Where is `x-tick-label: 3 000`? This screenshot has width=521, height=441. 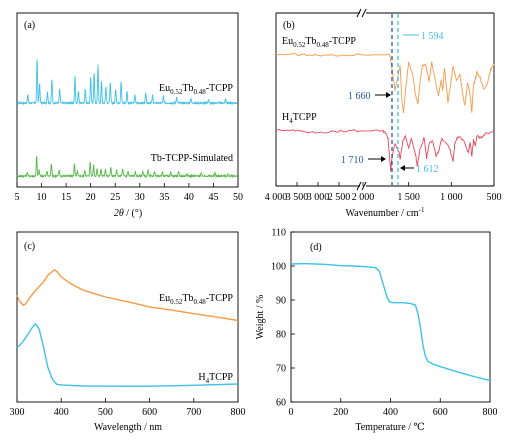
x-tick-label: 3 000 is located at coordinates (318, 197).